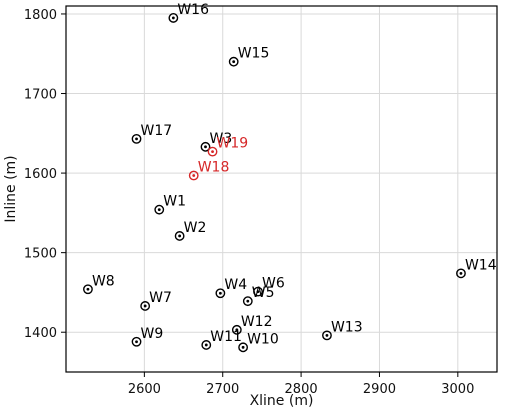  What do you see at coordinates (157, 131) in the screenshot?
I see `point-label: W17` at bounding box center [157, 131].